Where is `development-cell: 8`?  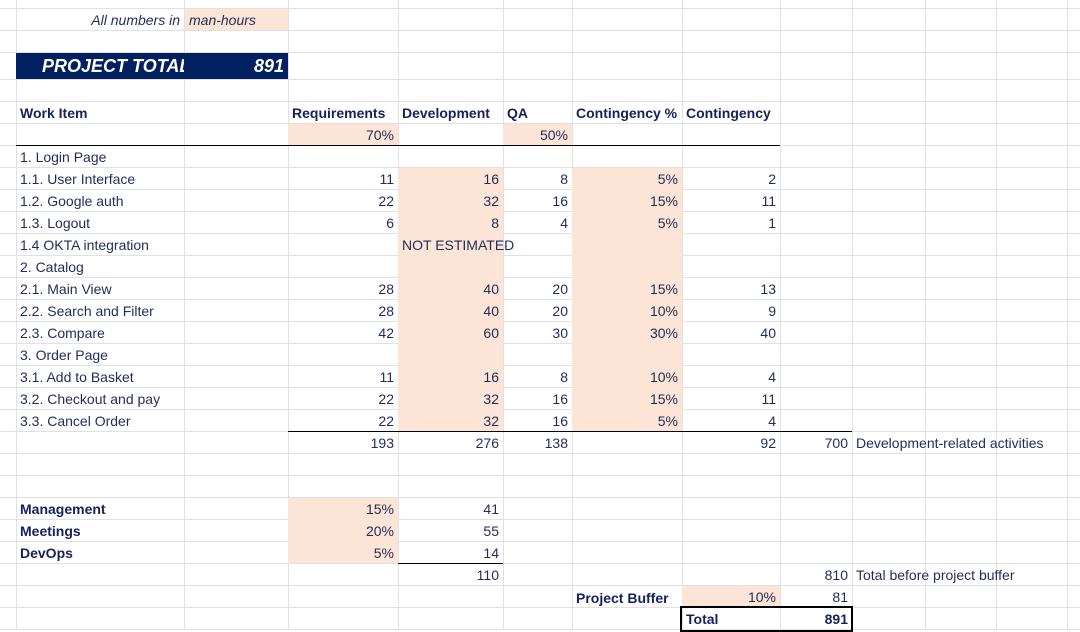 development-cell: 8 is located at coordinates (495, 223).